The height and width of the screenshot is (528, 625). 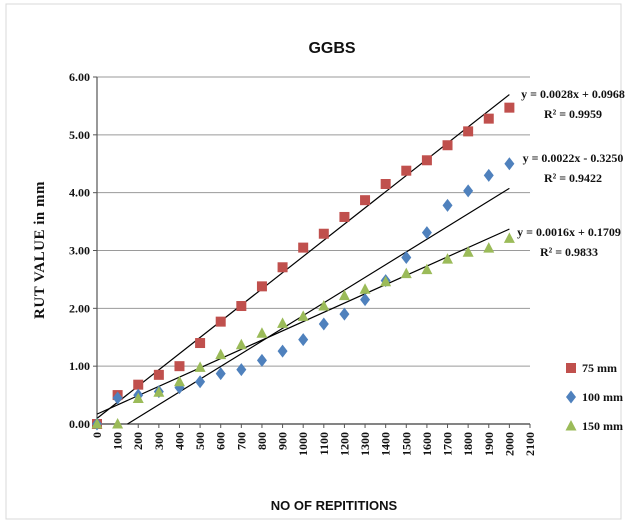 What do you see at coordinates (324, 443) in the screenshot?
I see `x-tick-label: 1100` at bounding box center [324, 443].